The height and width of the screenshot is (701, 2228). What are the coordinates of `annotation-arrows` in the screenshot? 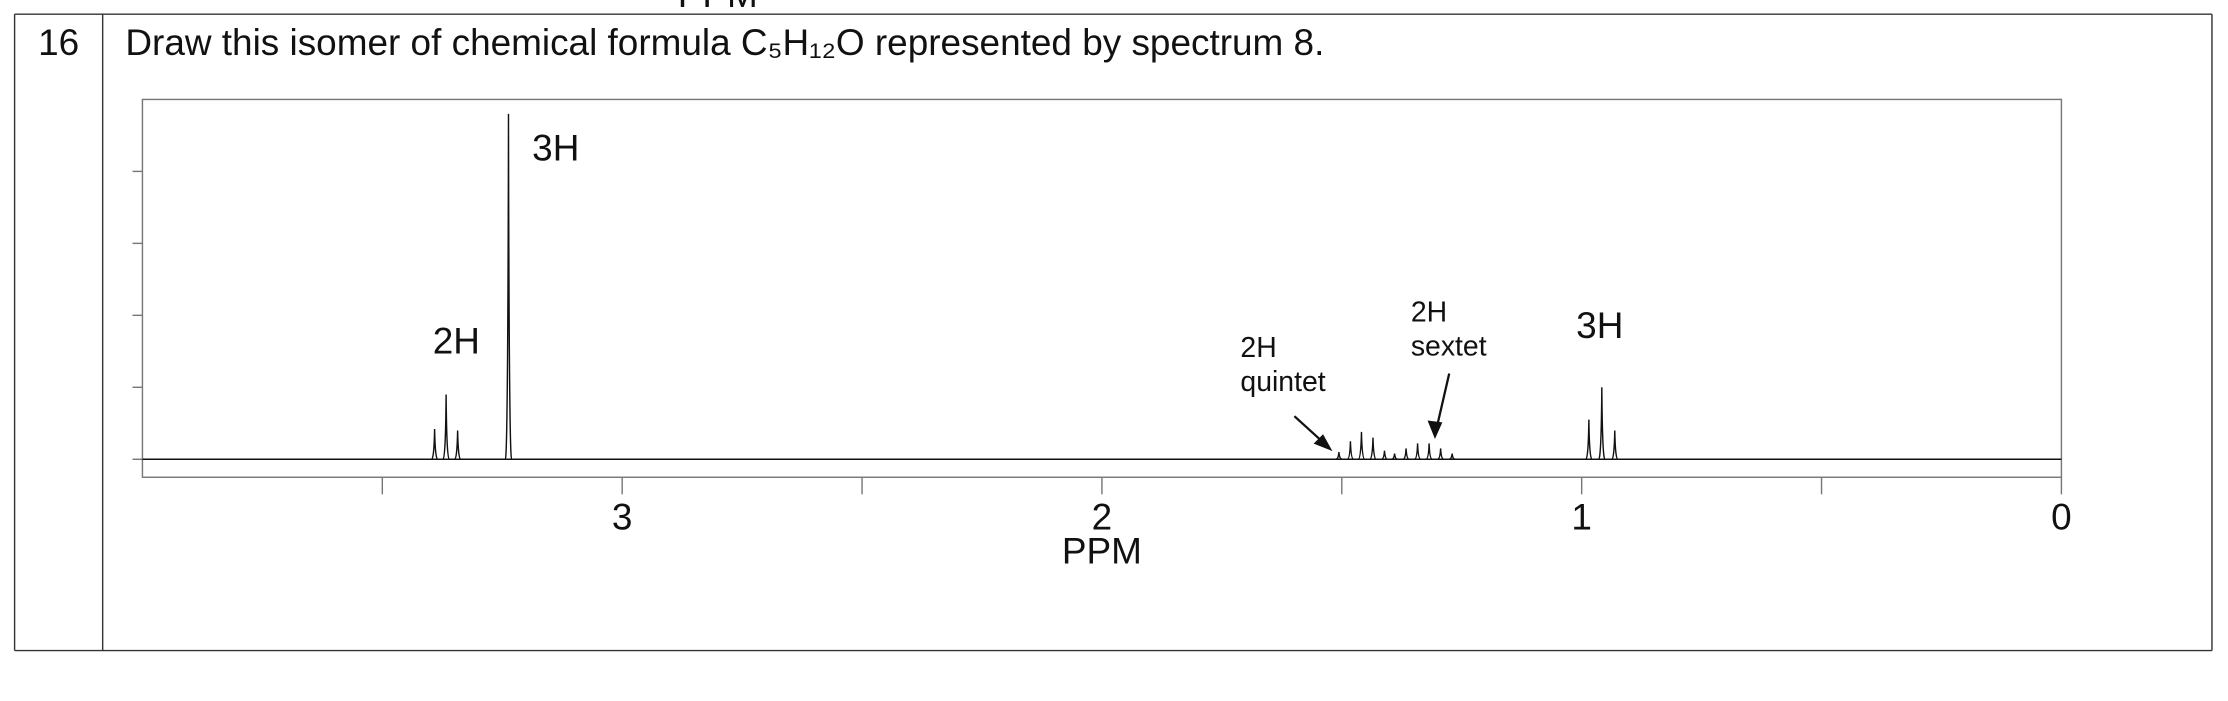 It's located at (1372, 412).